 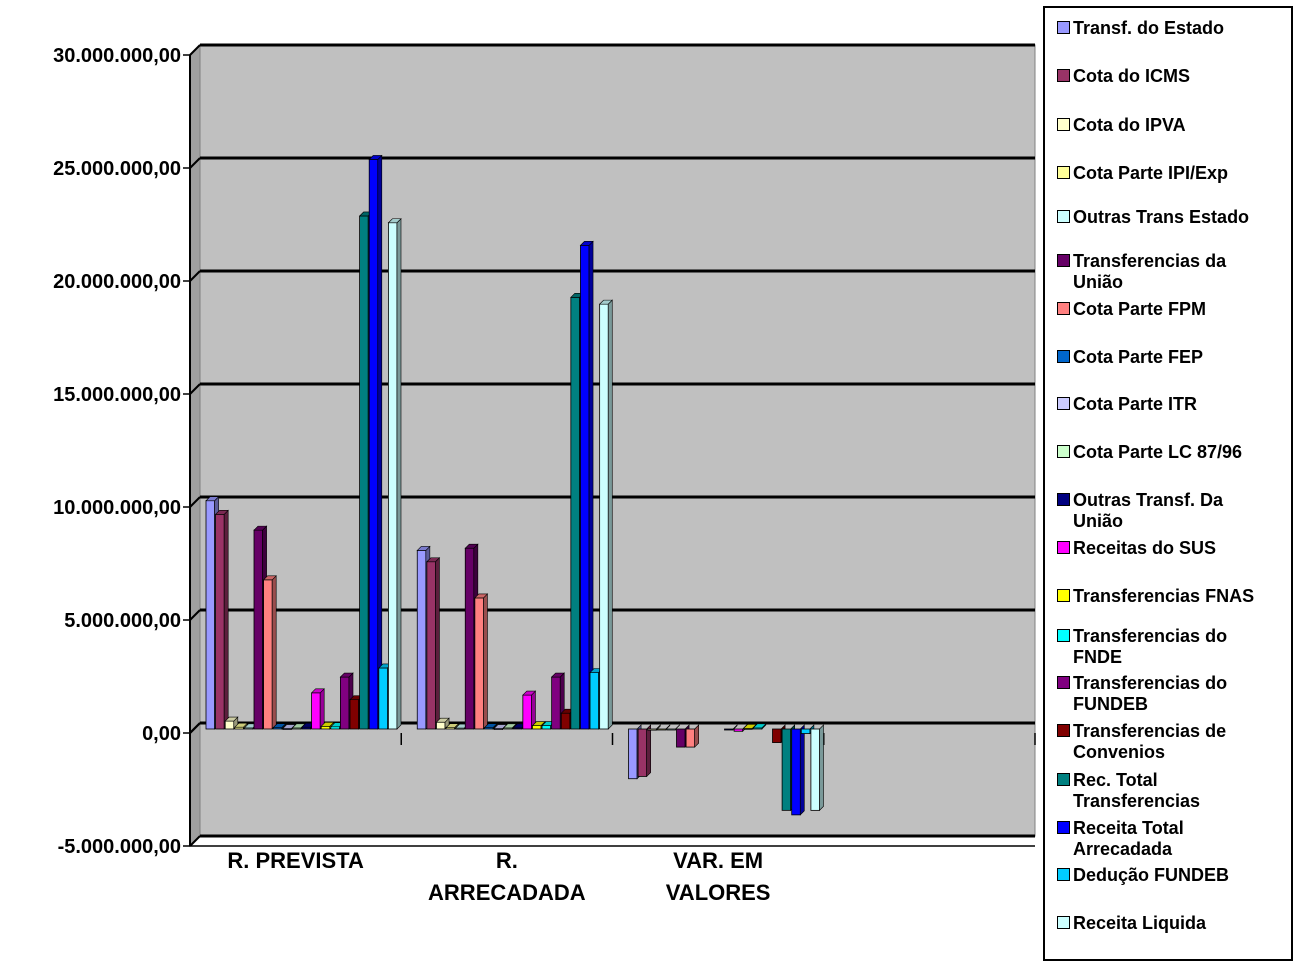 What do you see at coordinates (161, 734) in the screenshot?
I see `y-tick-label: 0,00` at bounding box center [161, 734].